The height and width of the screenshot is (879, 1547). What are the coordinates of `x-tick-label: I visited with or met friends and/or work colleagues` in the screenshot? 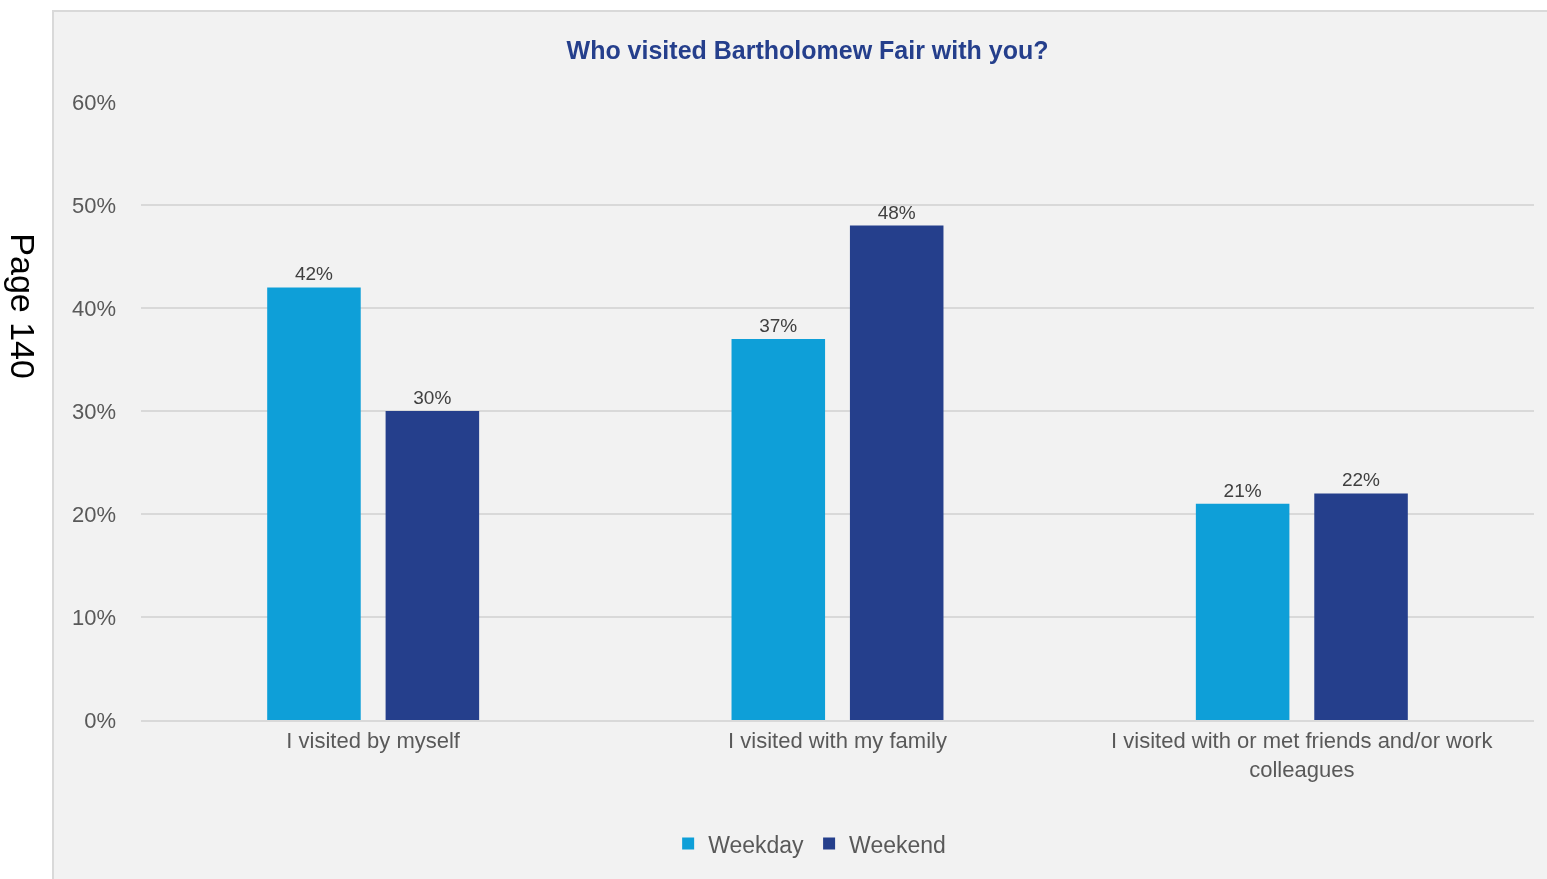 It's located at (1302, 755).